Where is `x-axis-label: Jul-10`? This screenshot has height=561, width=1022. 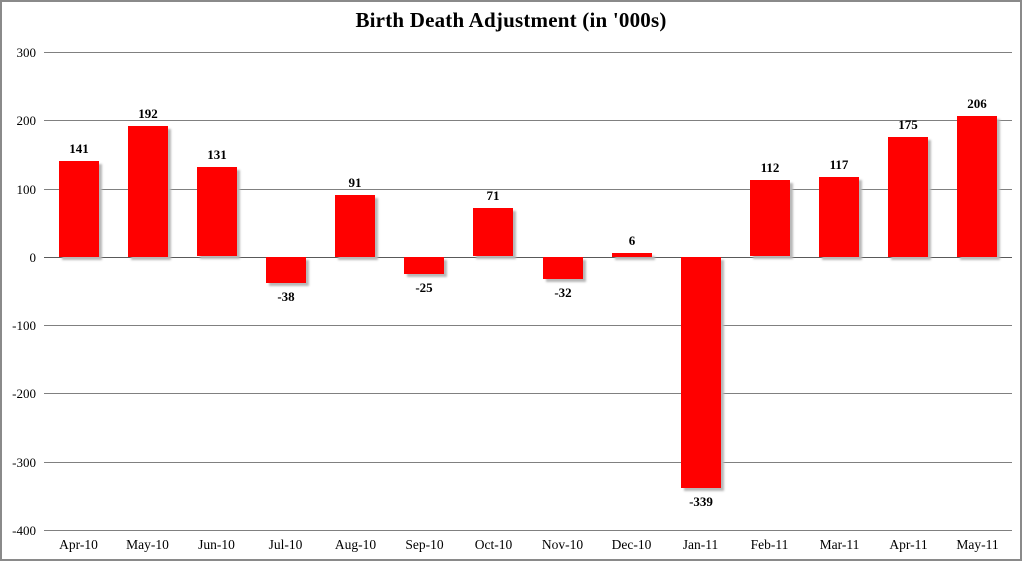 x-axis-label: Jul-10 is located at coordinates (285, 544).